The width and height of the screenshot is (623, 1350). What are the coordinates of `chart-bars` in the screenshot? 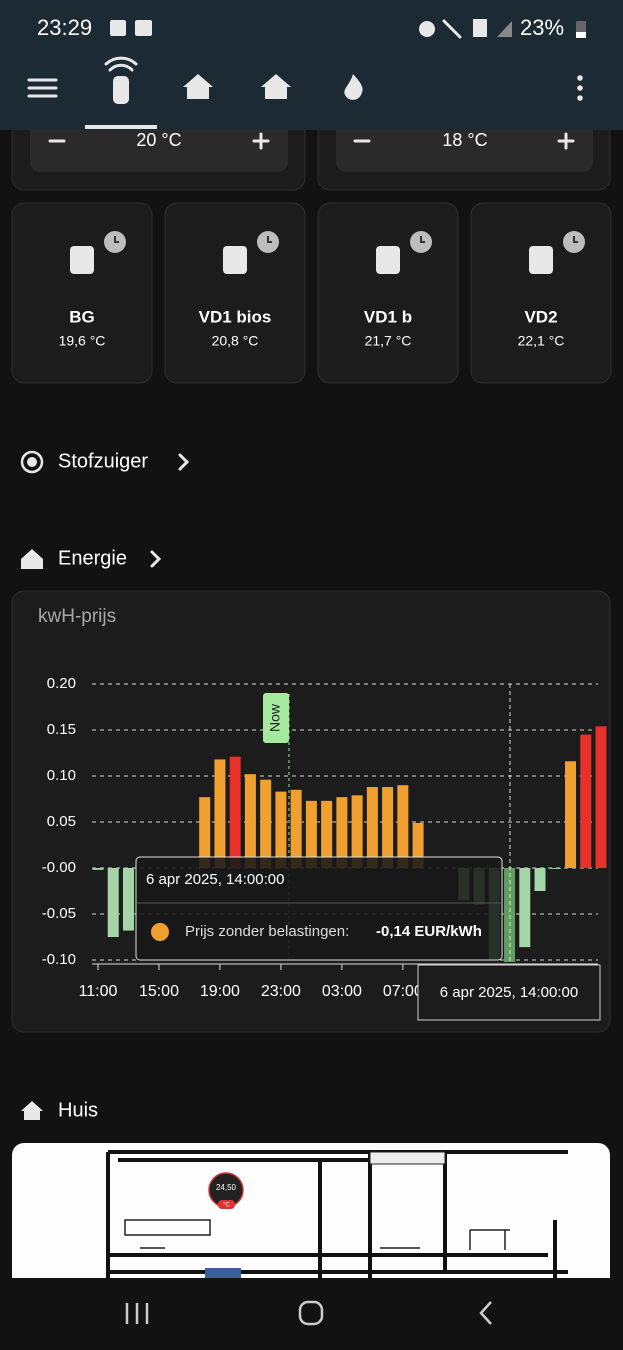 It's located at (349, 844).